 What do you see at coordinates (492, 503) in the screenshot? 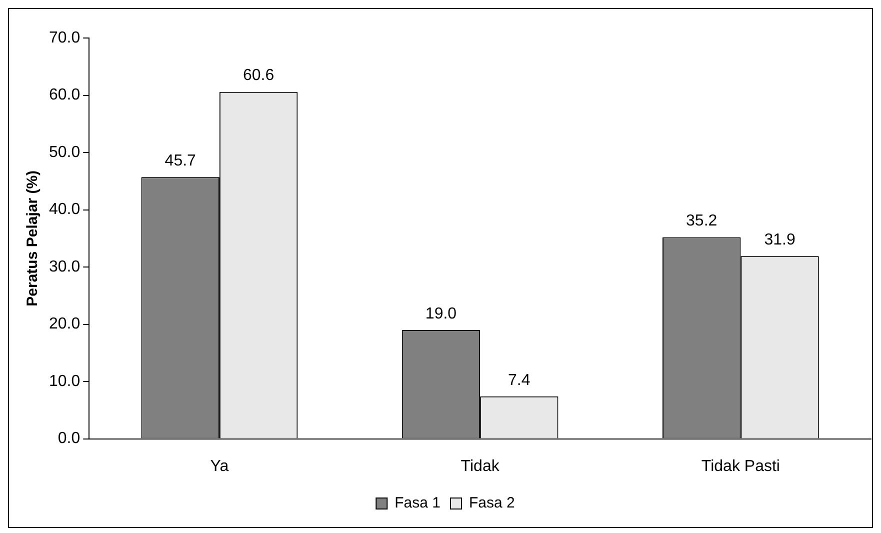
I see `legend-label: Fasa 2` at bounding box center [492, 503].